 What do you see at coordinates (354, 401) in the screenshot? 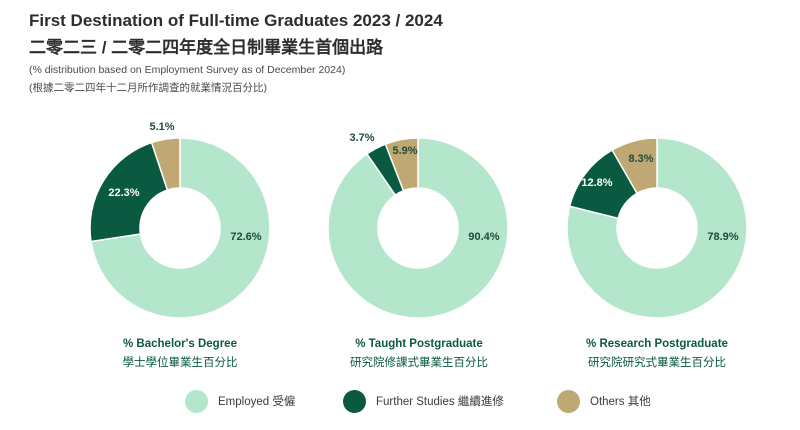
I see `legend-swatch-further-studies` at bounding box center [354, 401].